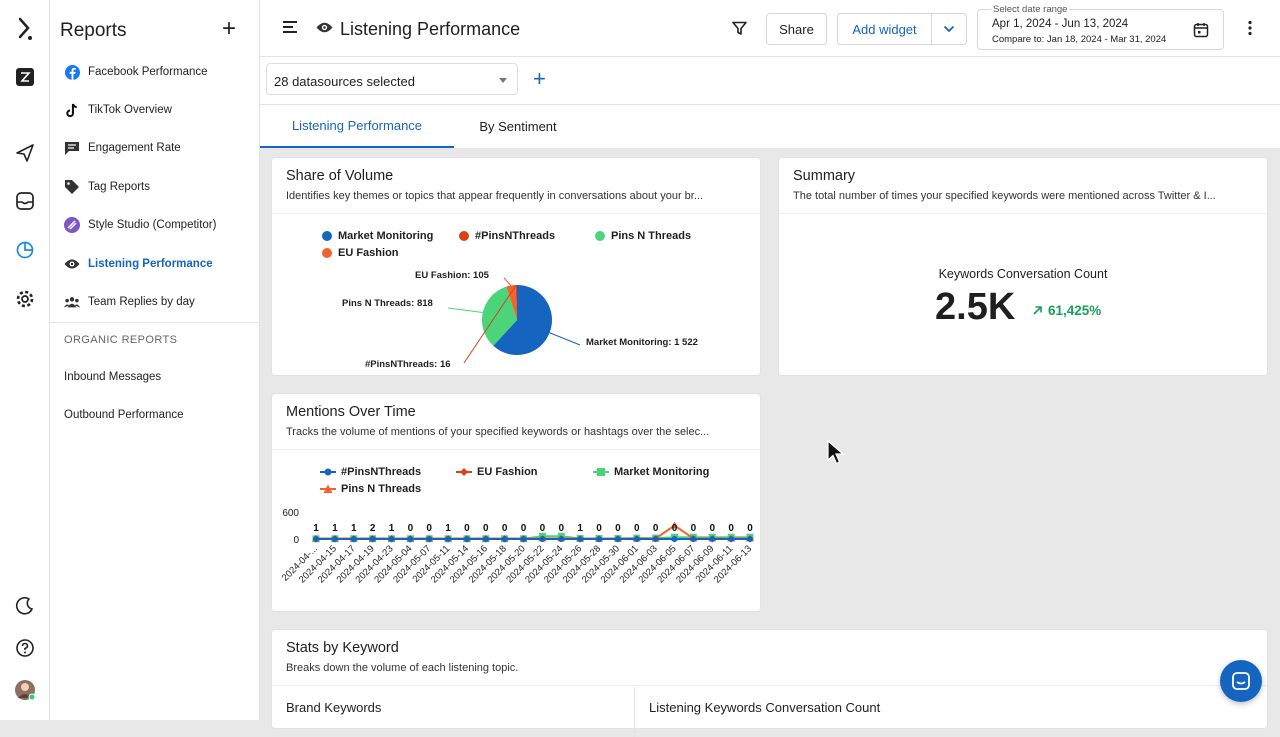  What do you see at coordinates (154, 148) in the screenshot?
I see `sidebar-item-engagement-rate: Engagement Rate` at bounding box center [154, 148].